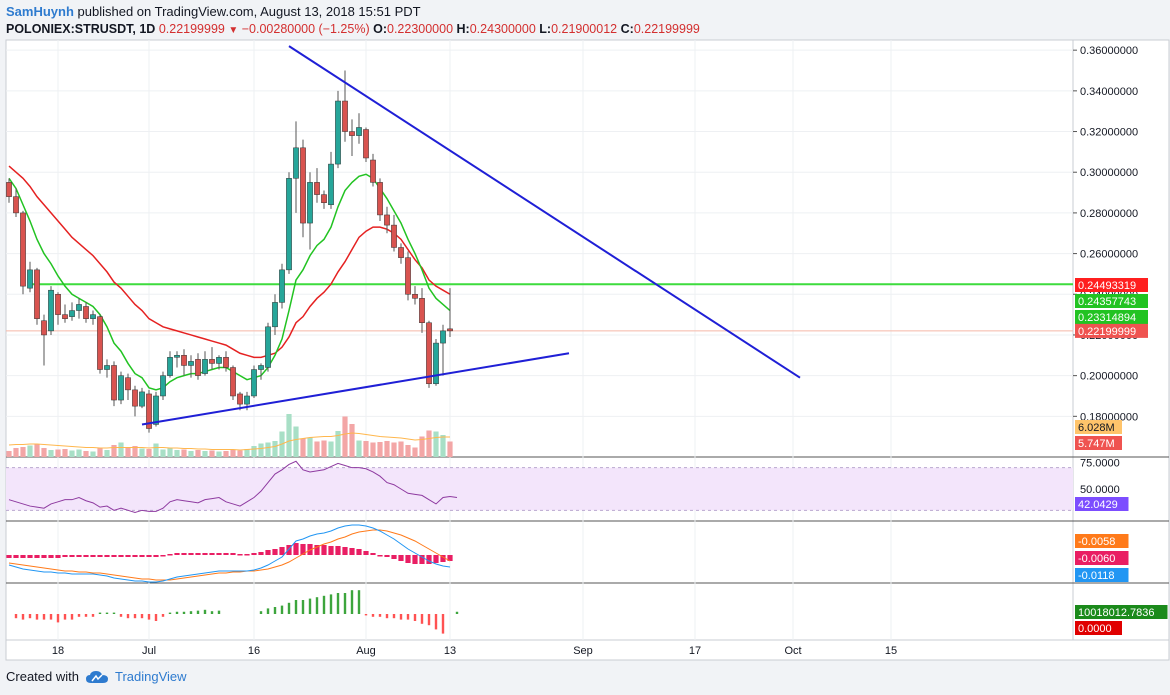 The width and height of the screenshot is (1170, 695). I want to click on time-tick-label: 17, so click(695, 651).